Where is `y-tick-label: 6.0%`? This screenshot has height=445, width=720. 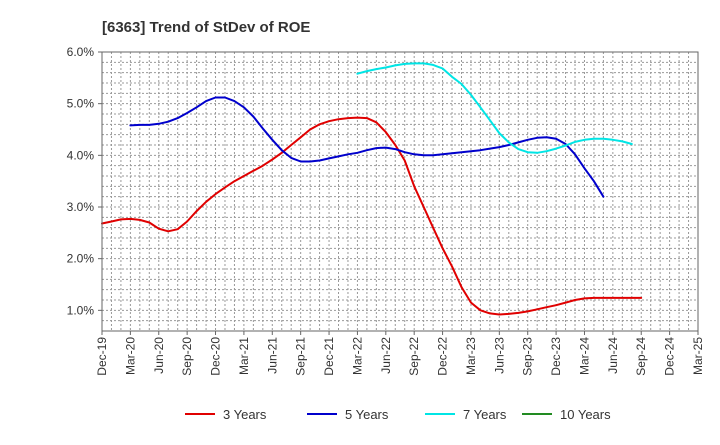
y-tick-label: 6.0% is located at coordinates (81, 52).